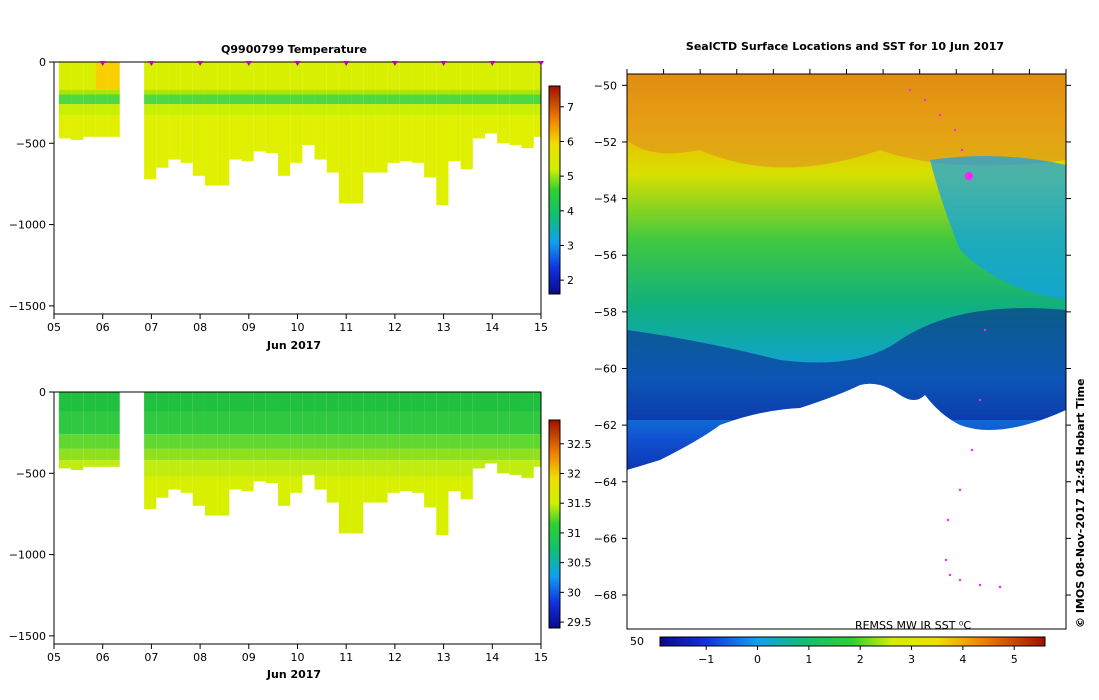 The width and height of the screenshot is (1099, 700). I want to click on salinity-x-label: Jun 2017, so click(293, 674).